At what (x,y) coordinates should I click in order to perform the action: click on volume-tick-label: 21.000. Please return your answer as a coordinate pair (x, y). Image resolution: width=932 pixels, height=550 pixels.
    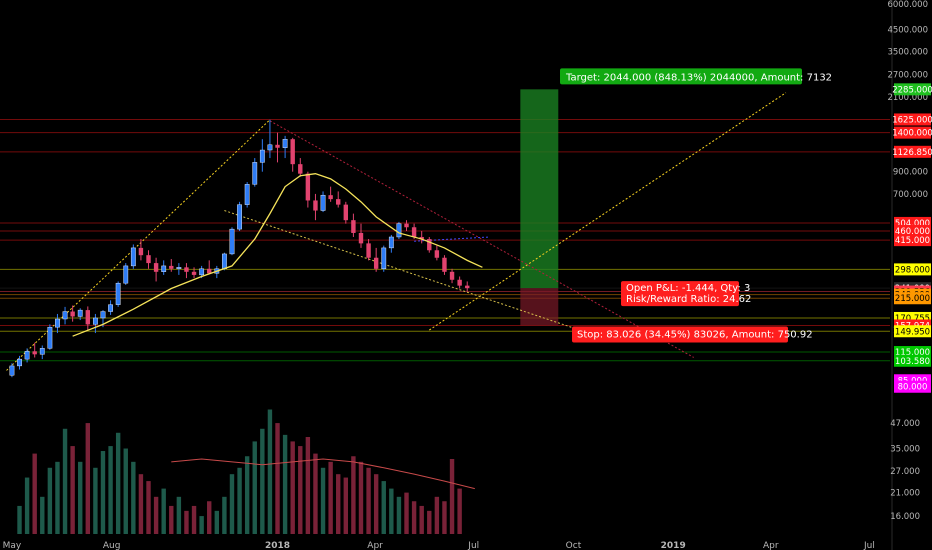
    Looking at the image, I should click on (905, 494).